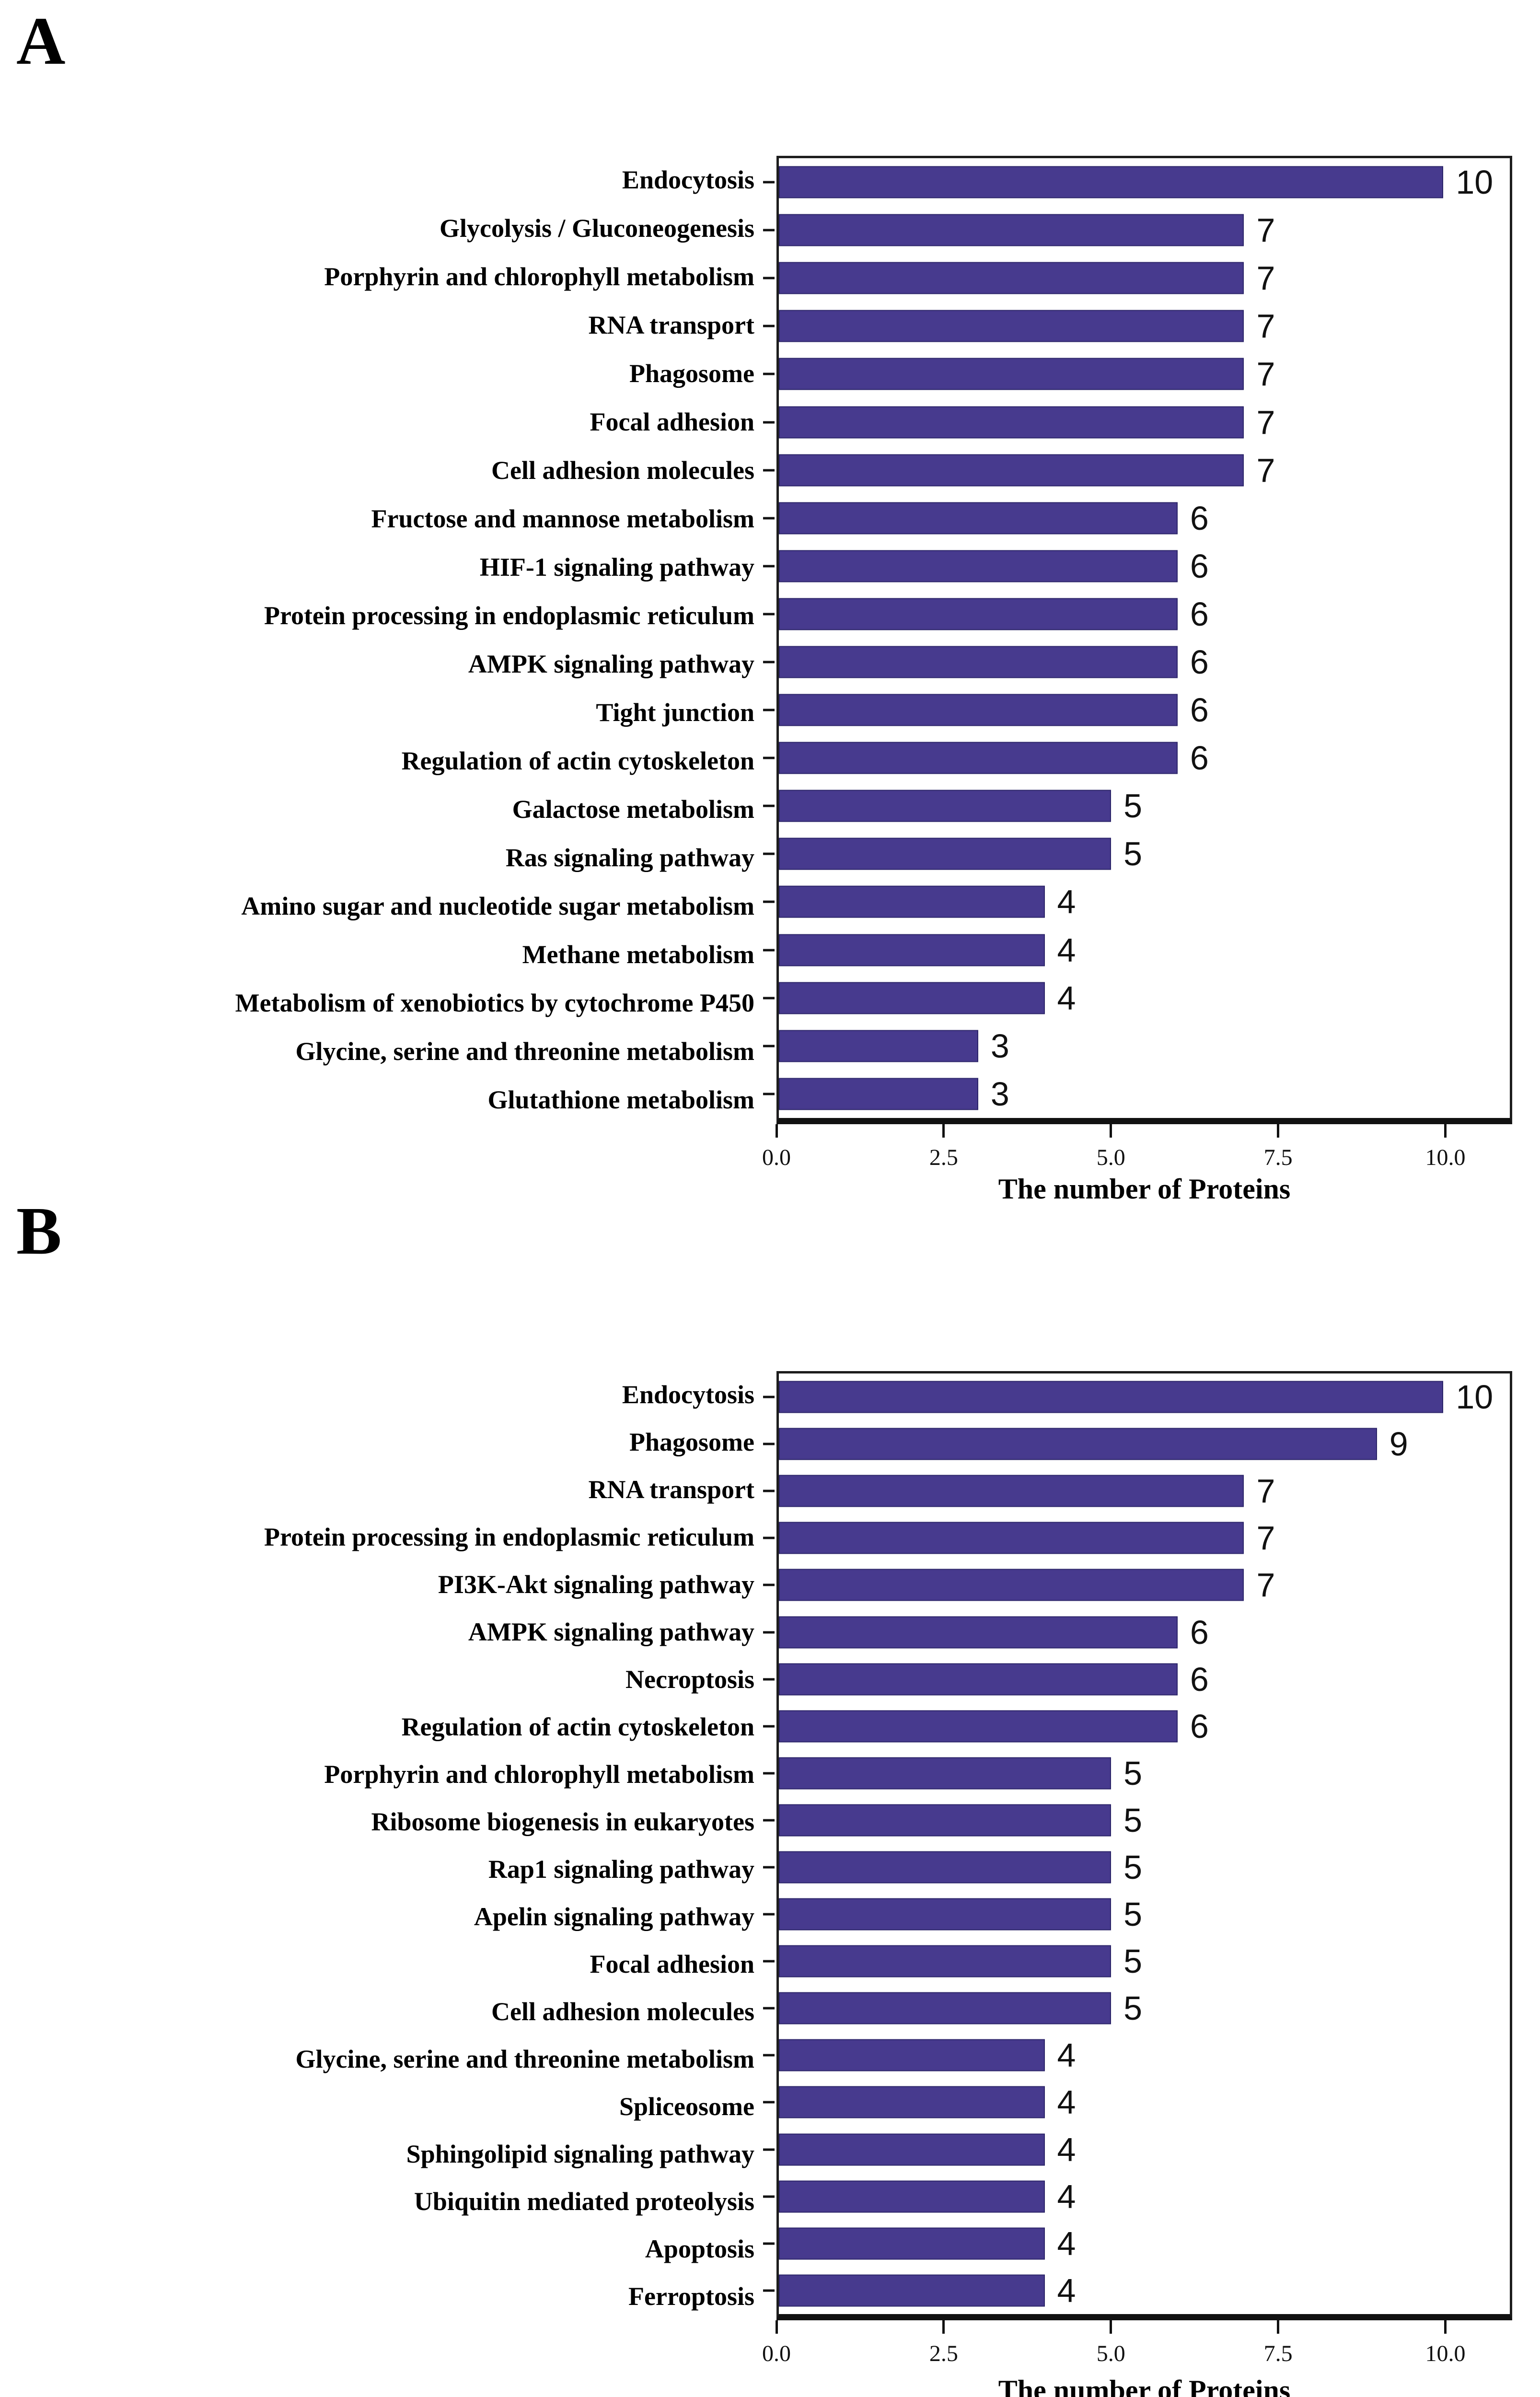 The width and height of the screenshot is (1540, 2397). Describe the element at coordinates (41, 41) in the screenshot. I see `panel-a-letter: A` at that location.